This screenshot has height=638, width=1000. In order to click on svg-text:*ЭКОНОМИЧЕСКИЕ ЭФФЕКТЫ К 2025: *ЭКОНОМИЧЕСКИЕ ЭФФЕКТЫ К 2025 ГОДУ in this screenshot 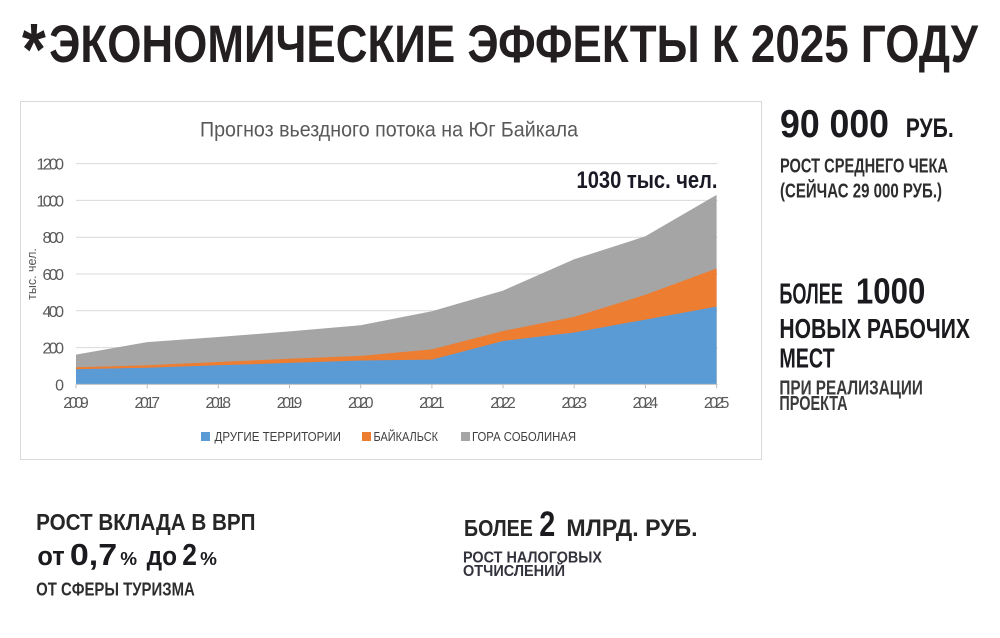, I will do `click(500, 50)`.